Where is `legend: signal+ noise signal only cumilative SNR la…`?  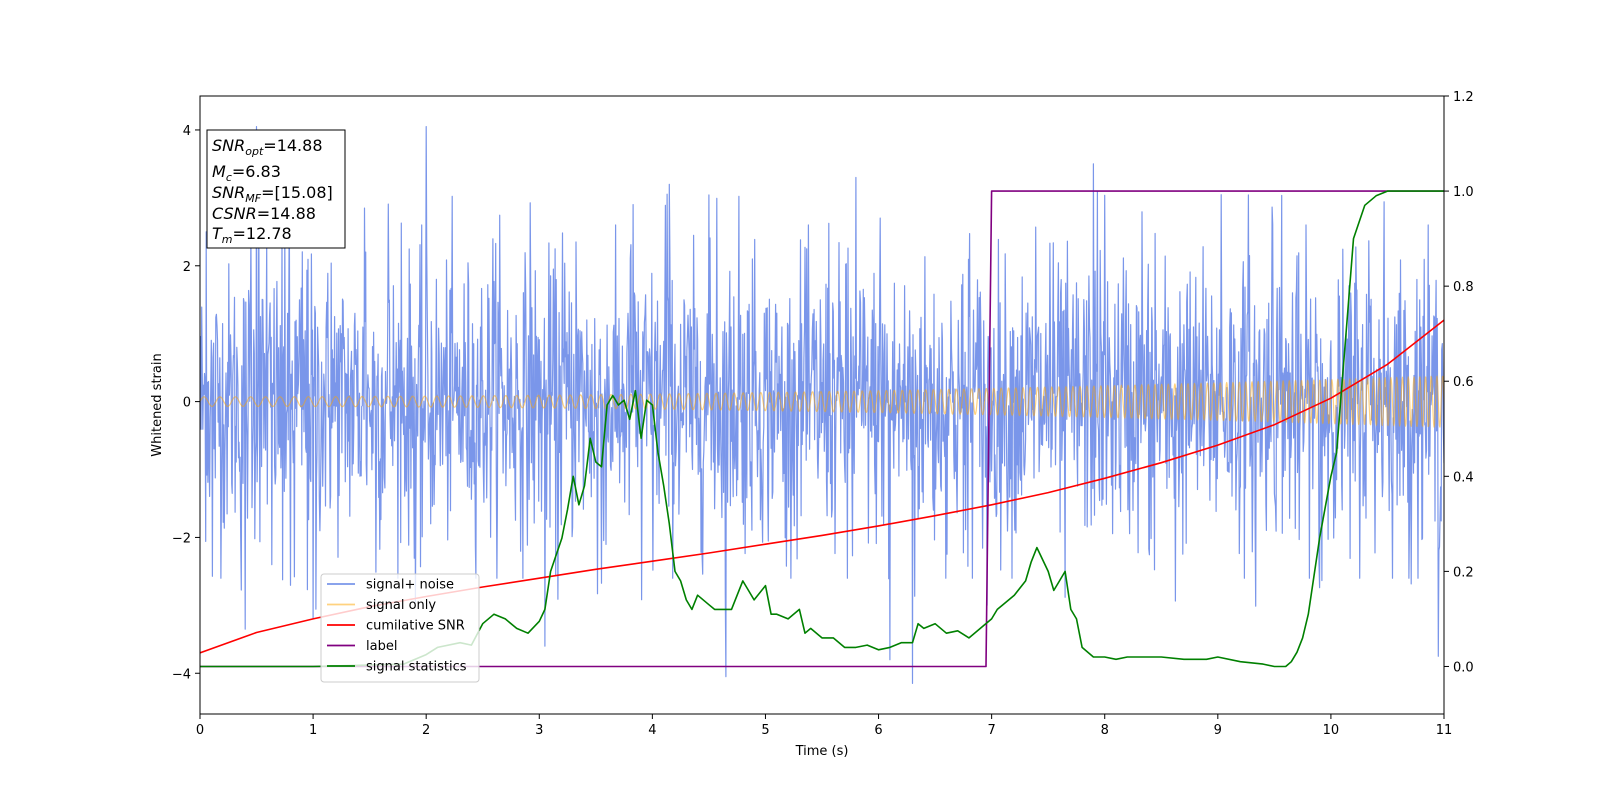
legend: signal+ noise signal only cumilative SNR la… is located at coordinates (400, 628).